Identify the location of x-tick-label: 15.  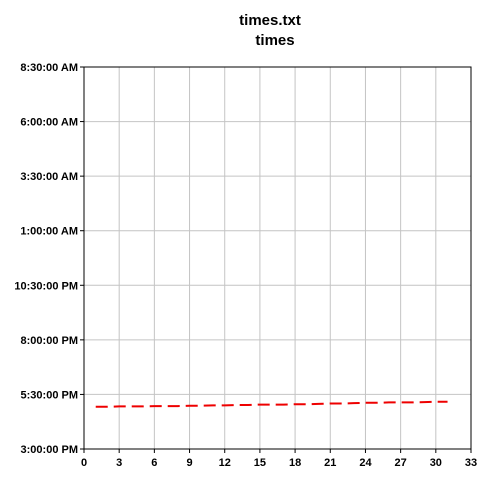
(260, 463).